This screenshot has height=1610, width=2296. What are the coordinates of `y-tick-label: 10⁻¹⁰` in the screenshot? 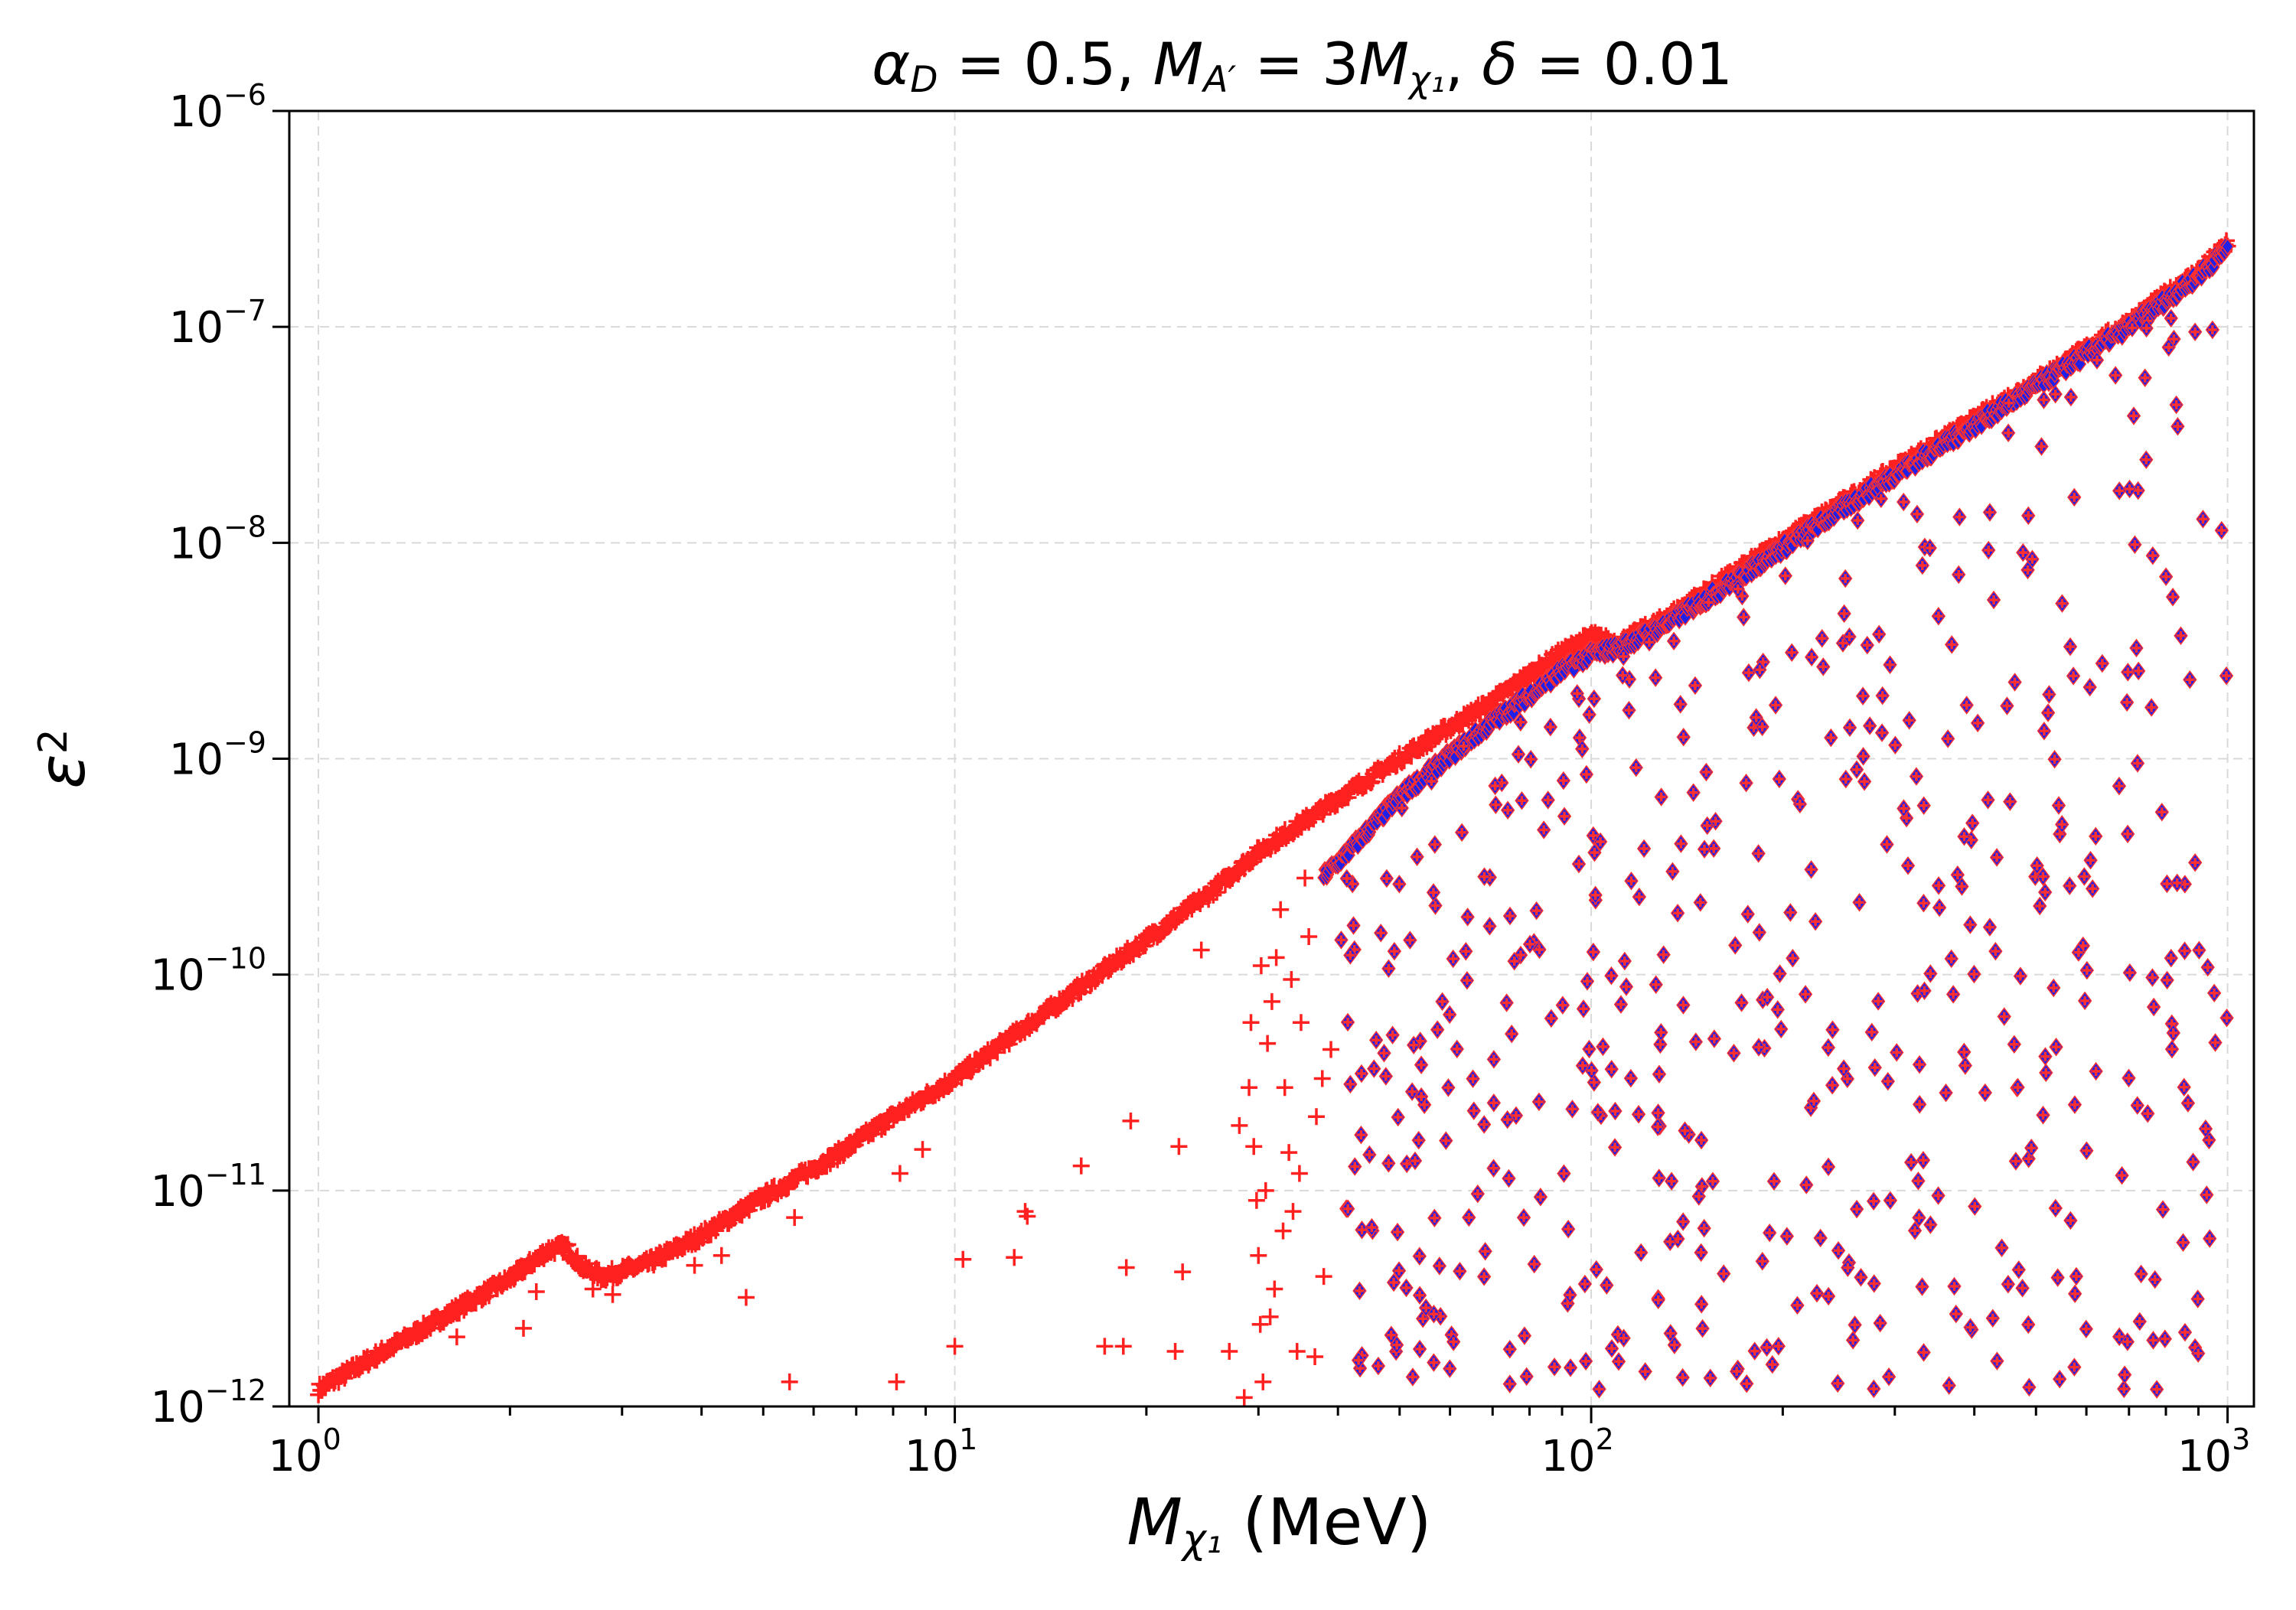 It's located at (208, 971).